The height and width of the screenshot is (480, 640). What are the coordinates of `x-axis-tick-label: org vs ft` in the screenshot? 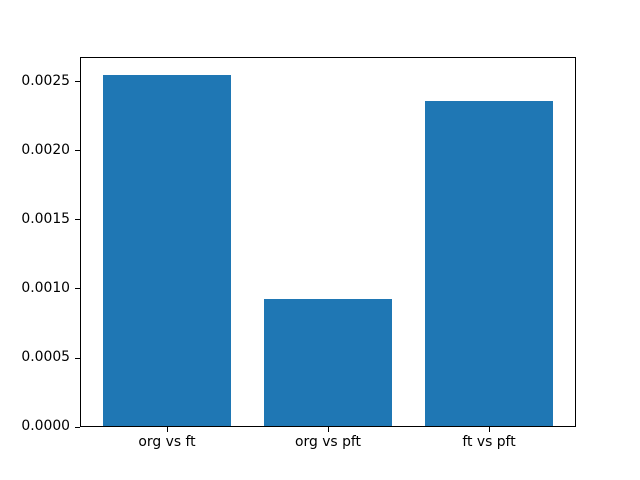 It's located at (167, 442).